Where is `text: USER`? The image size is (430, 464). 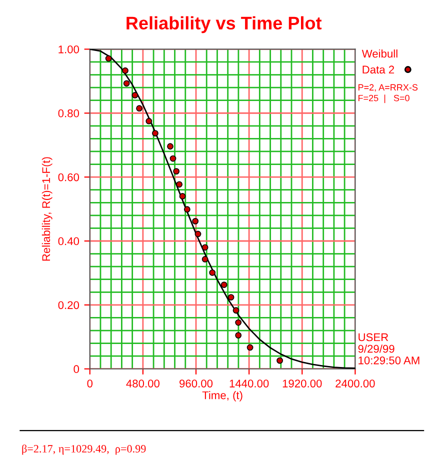 text: USER is located at coordinates (373, 337).